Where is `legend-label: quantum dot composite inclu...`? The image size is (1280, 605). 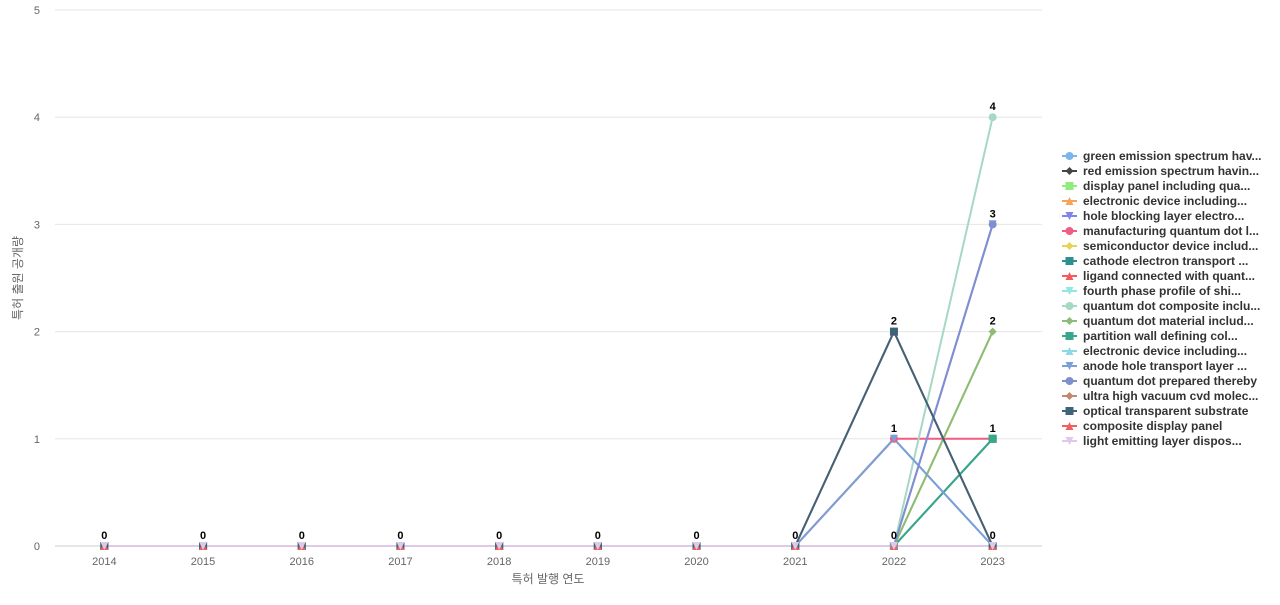 legend-label: quantum dot composite inclu... is located at coordinates (1171, 306).